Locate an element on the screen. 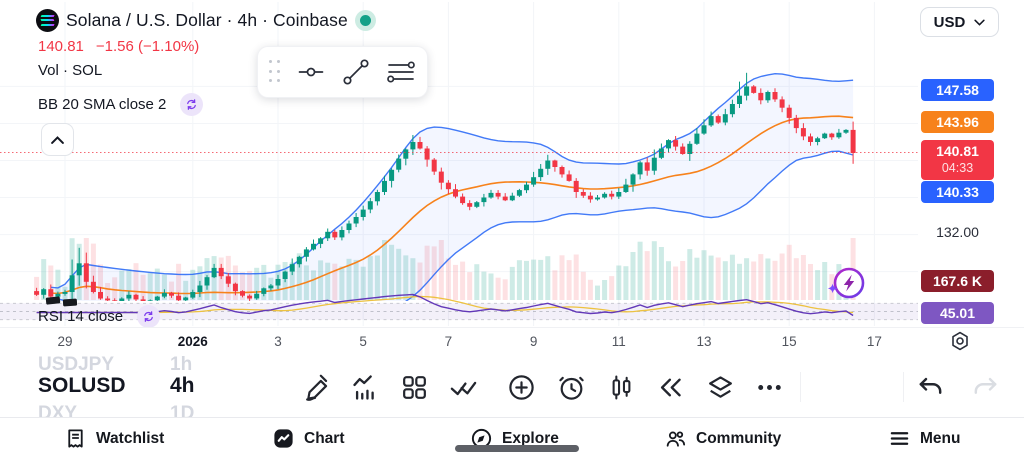 The width and height of the screenshot is (1024, 461). drag-handle-icon is located at coordinates (275, 72).